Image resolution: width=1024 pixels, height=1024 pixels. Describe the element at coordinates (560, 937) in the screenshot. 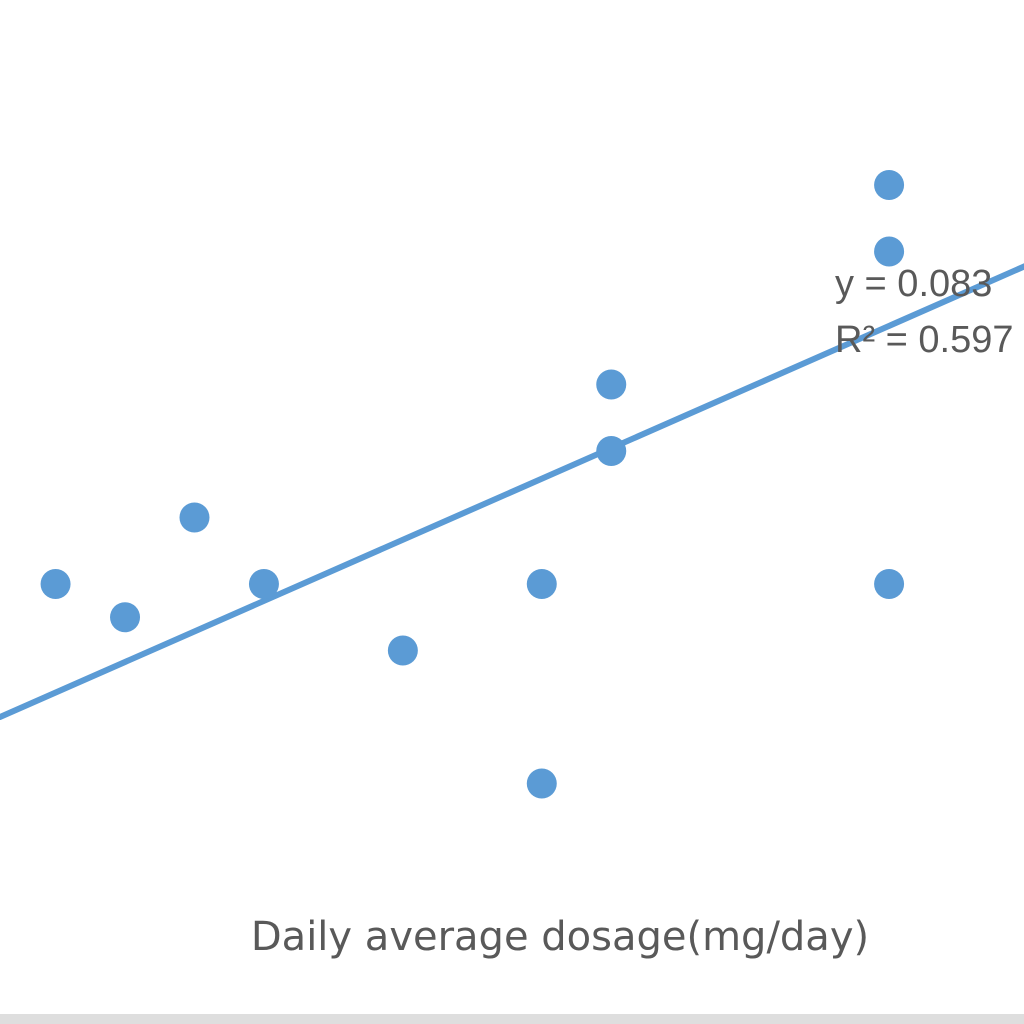

I see `x-axis-label: Daily average dosage(mg/day)` at that location.